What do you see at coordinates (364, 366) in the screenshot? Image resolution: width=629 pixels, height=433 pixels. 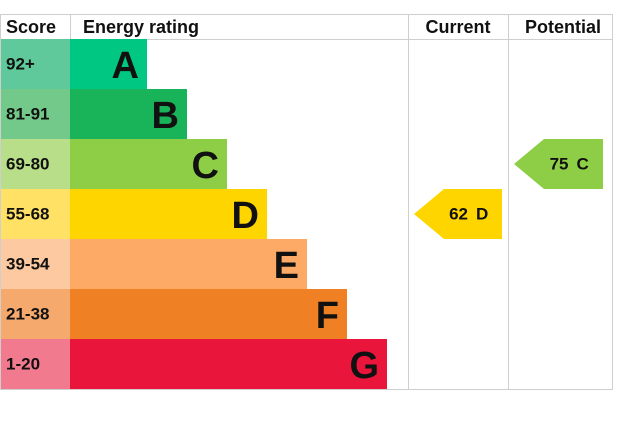 I see `rating-letter: G` at bounding box center [364, 366].